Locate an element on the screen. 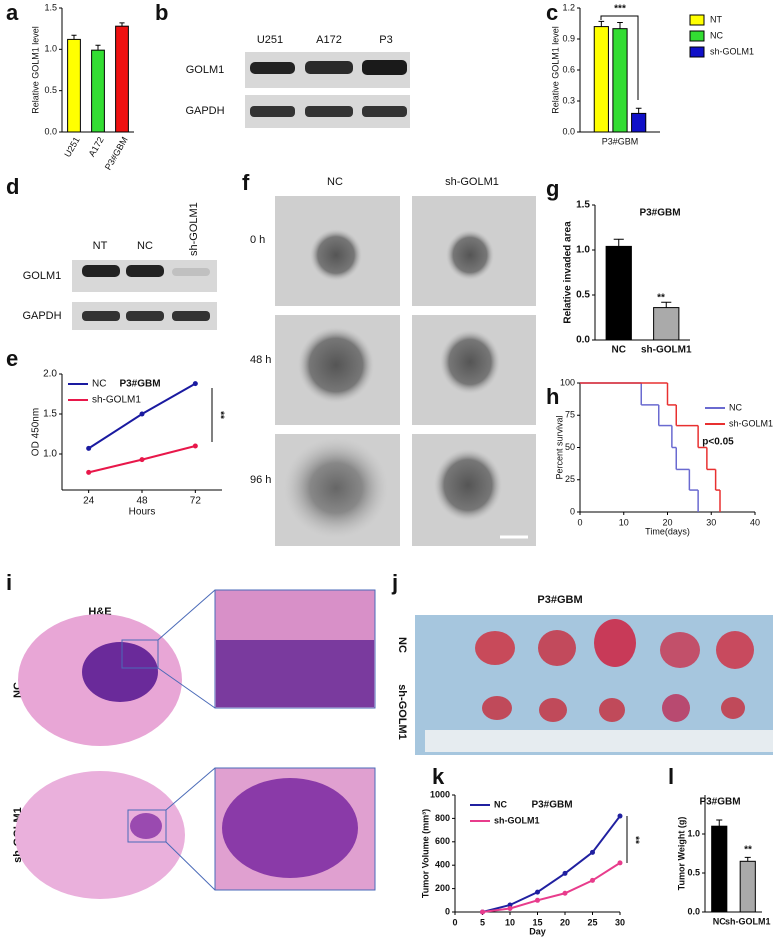  panel-label: j is located at coordinates (394, 582).